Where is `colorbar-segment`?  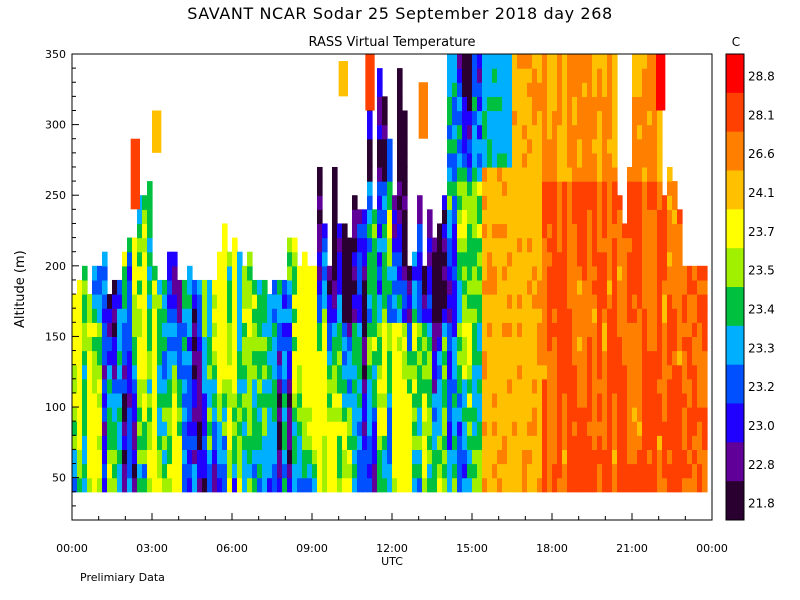
colorbar-segment is located at coordinates (735, 307).